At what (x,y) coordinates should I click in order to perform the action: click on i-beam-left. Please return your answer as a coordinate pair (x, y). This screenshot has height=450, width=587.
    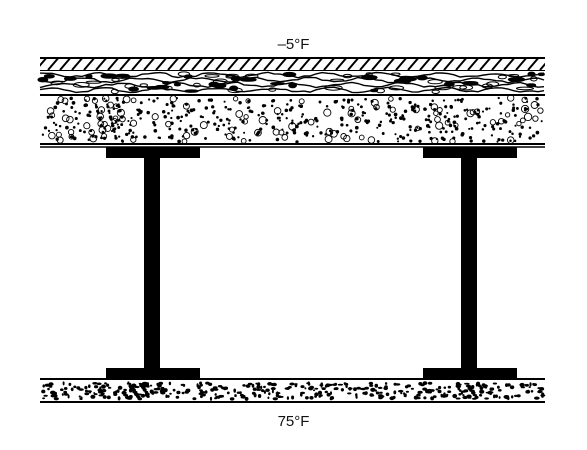
    Looking at the image, I should click on (153, 263).